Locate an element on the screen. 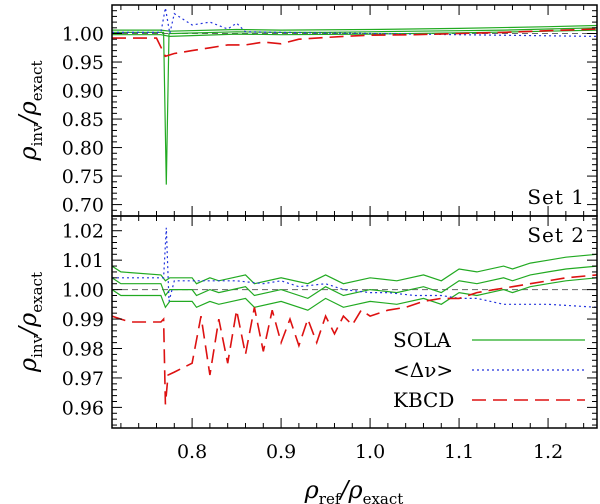 The height and width of the screenshot is (504, 600). x-tick-label: 1.0 is located at coordinates (370, 452).